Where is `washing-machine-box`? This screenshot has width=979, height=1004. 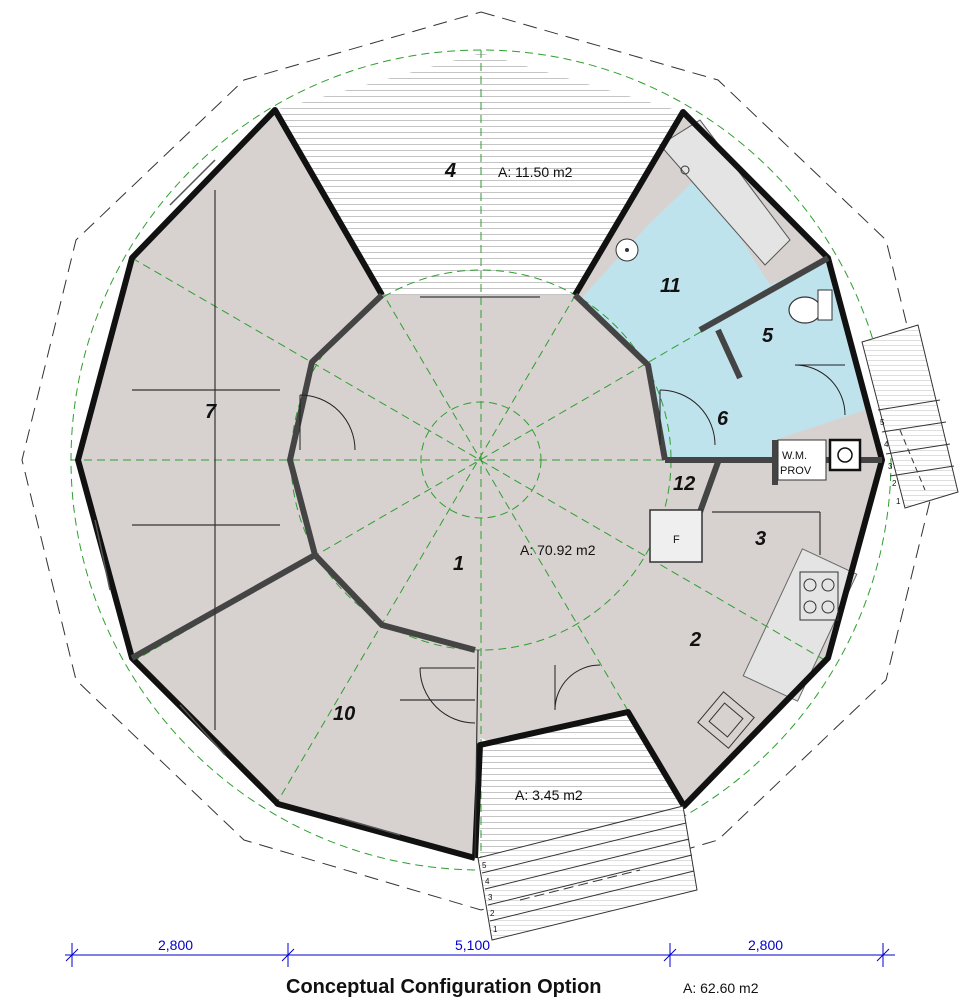 washing-machine-box is located at coordinates (802, 460).